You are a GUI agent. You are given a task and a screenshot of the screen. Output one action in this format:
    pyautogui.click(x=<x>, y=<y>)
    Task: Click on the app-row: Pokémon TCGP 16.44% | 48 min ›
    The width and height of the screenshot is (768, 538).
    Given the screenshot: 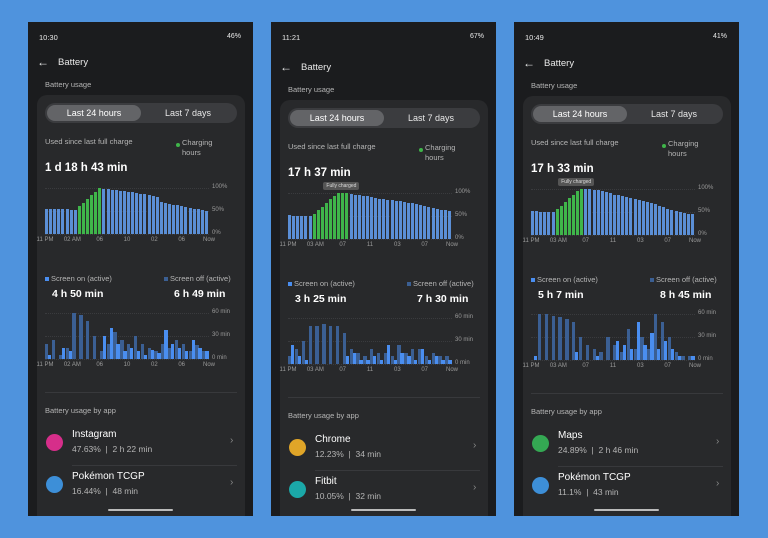 What is the action you would take?
    pyautogui.click(x=141, y=488)
    